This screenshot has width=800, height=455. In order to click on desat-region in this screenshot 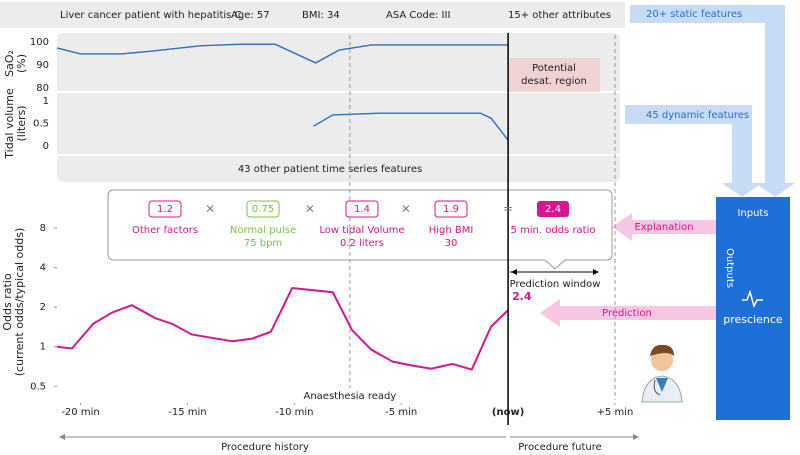, I will do `click(554, 75)`.